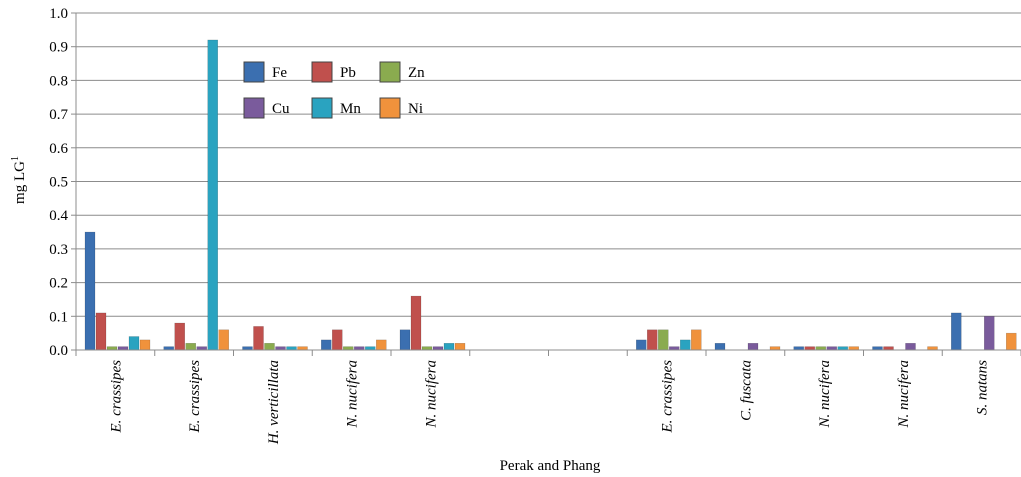 Image resolution: width=1021 pixels, height=477 pixels. What do you see at coordinates (254, 72) in the screenshot?
I see `legend-swatch-fe` at bounding box center [254, 72].